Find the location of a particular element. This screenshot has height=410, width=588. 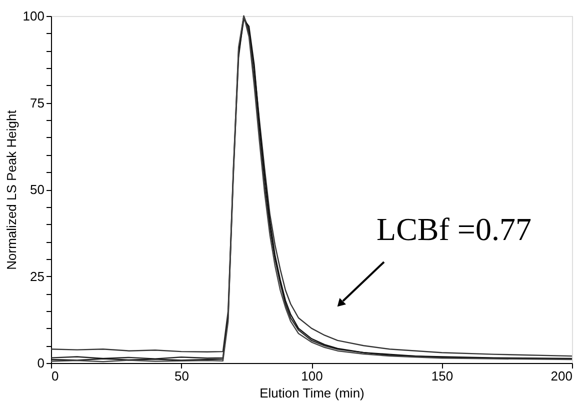

x-tick-label: 50 is located at coordinates (181, 376).